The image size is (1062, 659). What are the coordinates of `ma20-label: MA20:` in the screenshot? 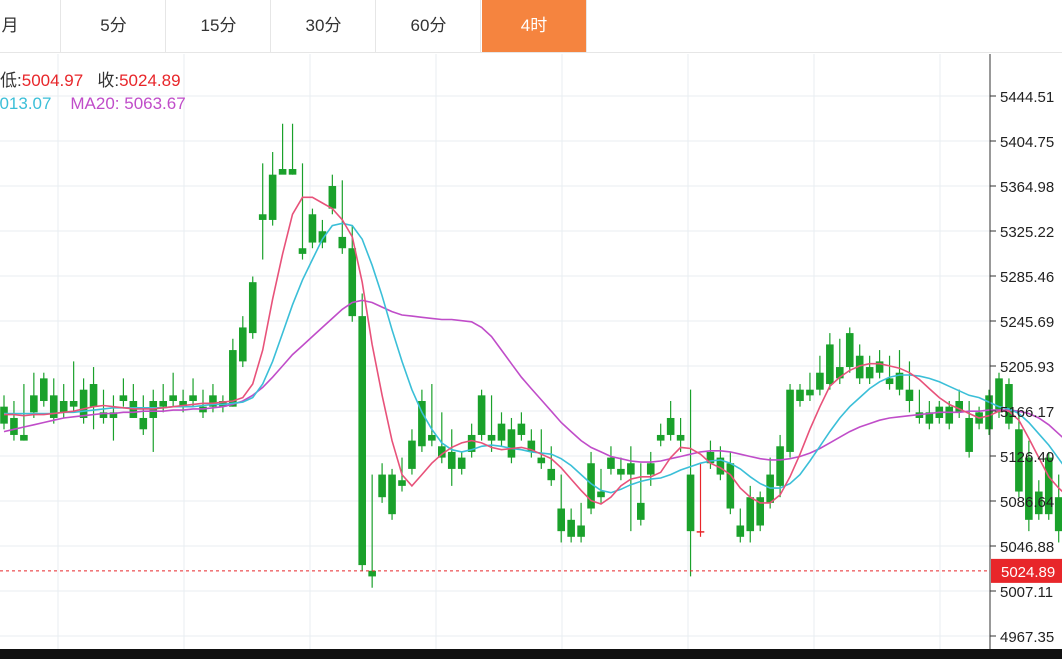 It's located at (95, 103).